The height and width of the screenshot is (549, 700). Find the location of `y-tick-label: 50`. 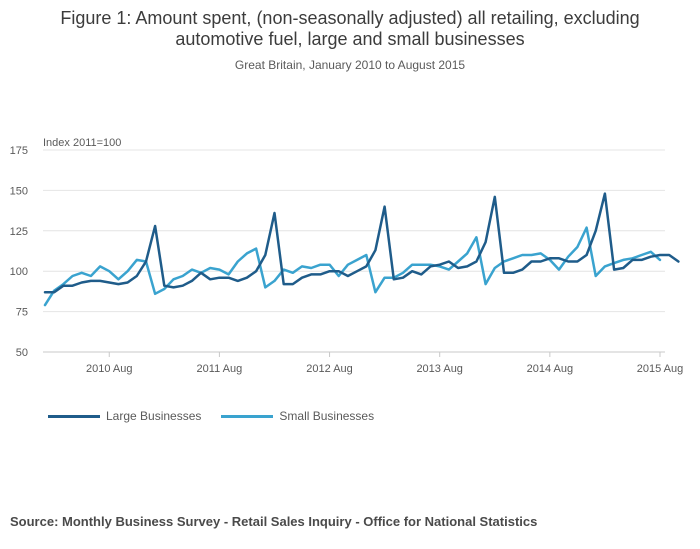

y-tick-label: 50 is located at coordinates (22, 353).